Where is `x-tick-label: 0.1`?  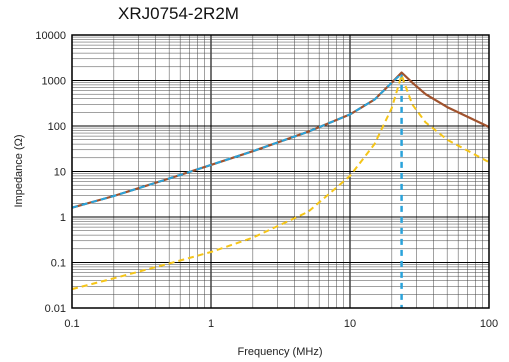 x-tick-label: 0.1 is located at coordinates (71, 324).